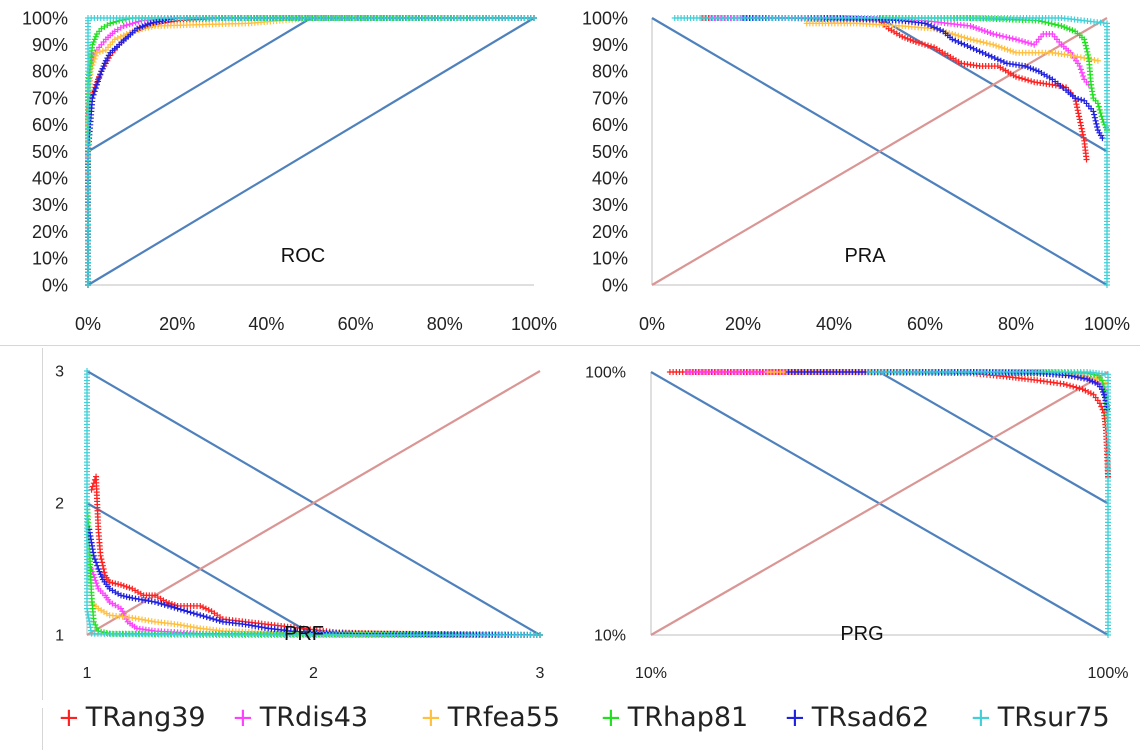 Image resolution: width=1140 pixels, height=750 pixels. I want to click on legend-item-trsad62: + TRsad62, so click(856, 717).